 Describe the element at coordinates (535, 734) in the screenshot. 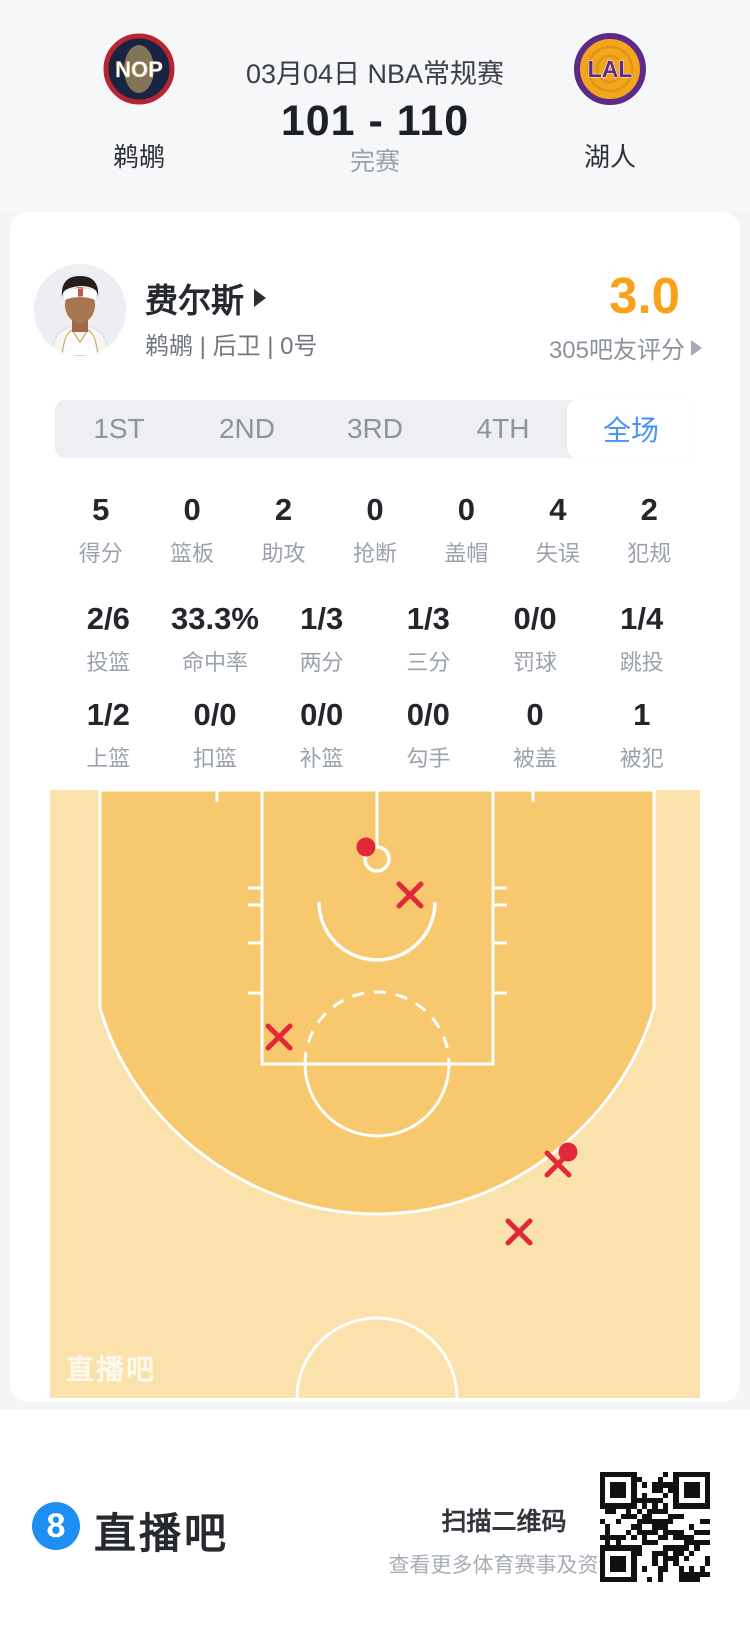

I see `stat-被盖: 0 被盖` at that location.